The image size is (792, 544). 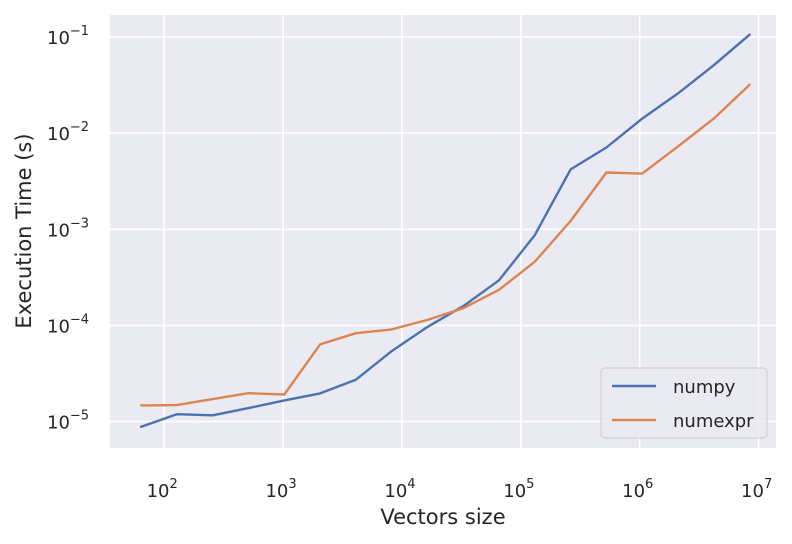 What do you see at coordinates (280, 489) in the screenshot?
I see `x-tick-label: 10³` at bounding box center [280, 489].